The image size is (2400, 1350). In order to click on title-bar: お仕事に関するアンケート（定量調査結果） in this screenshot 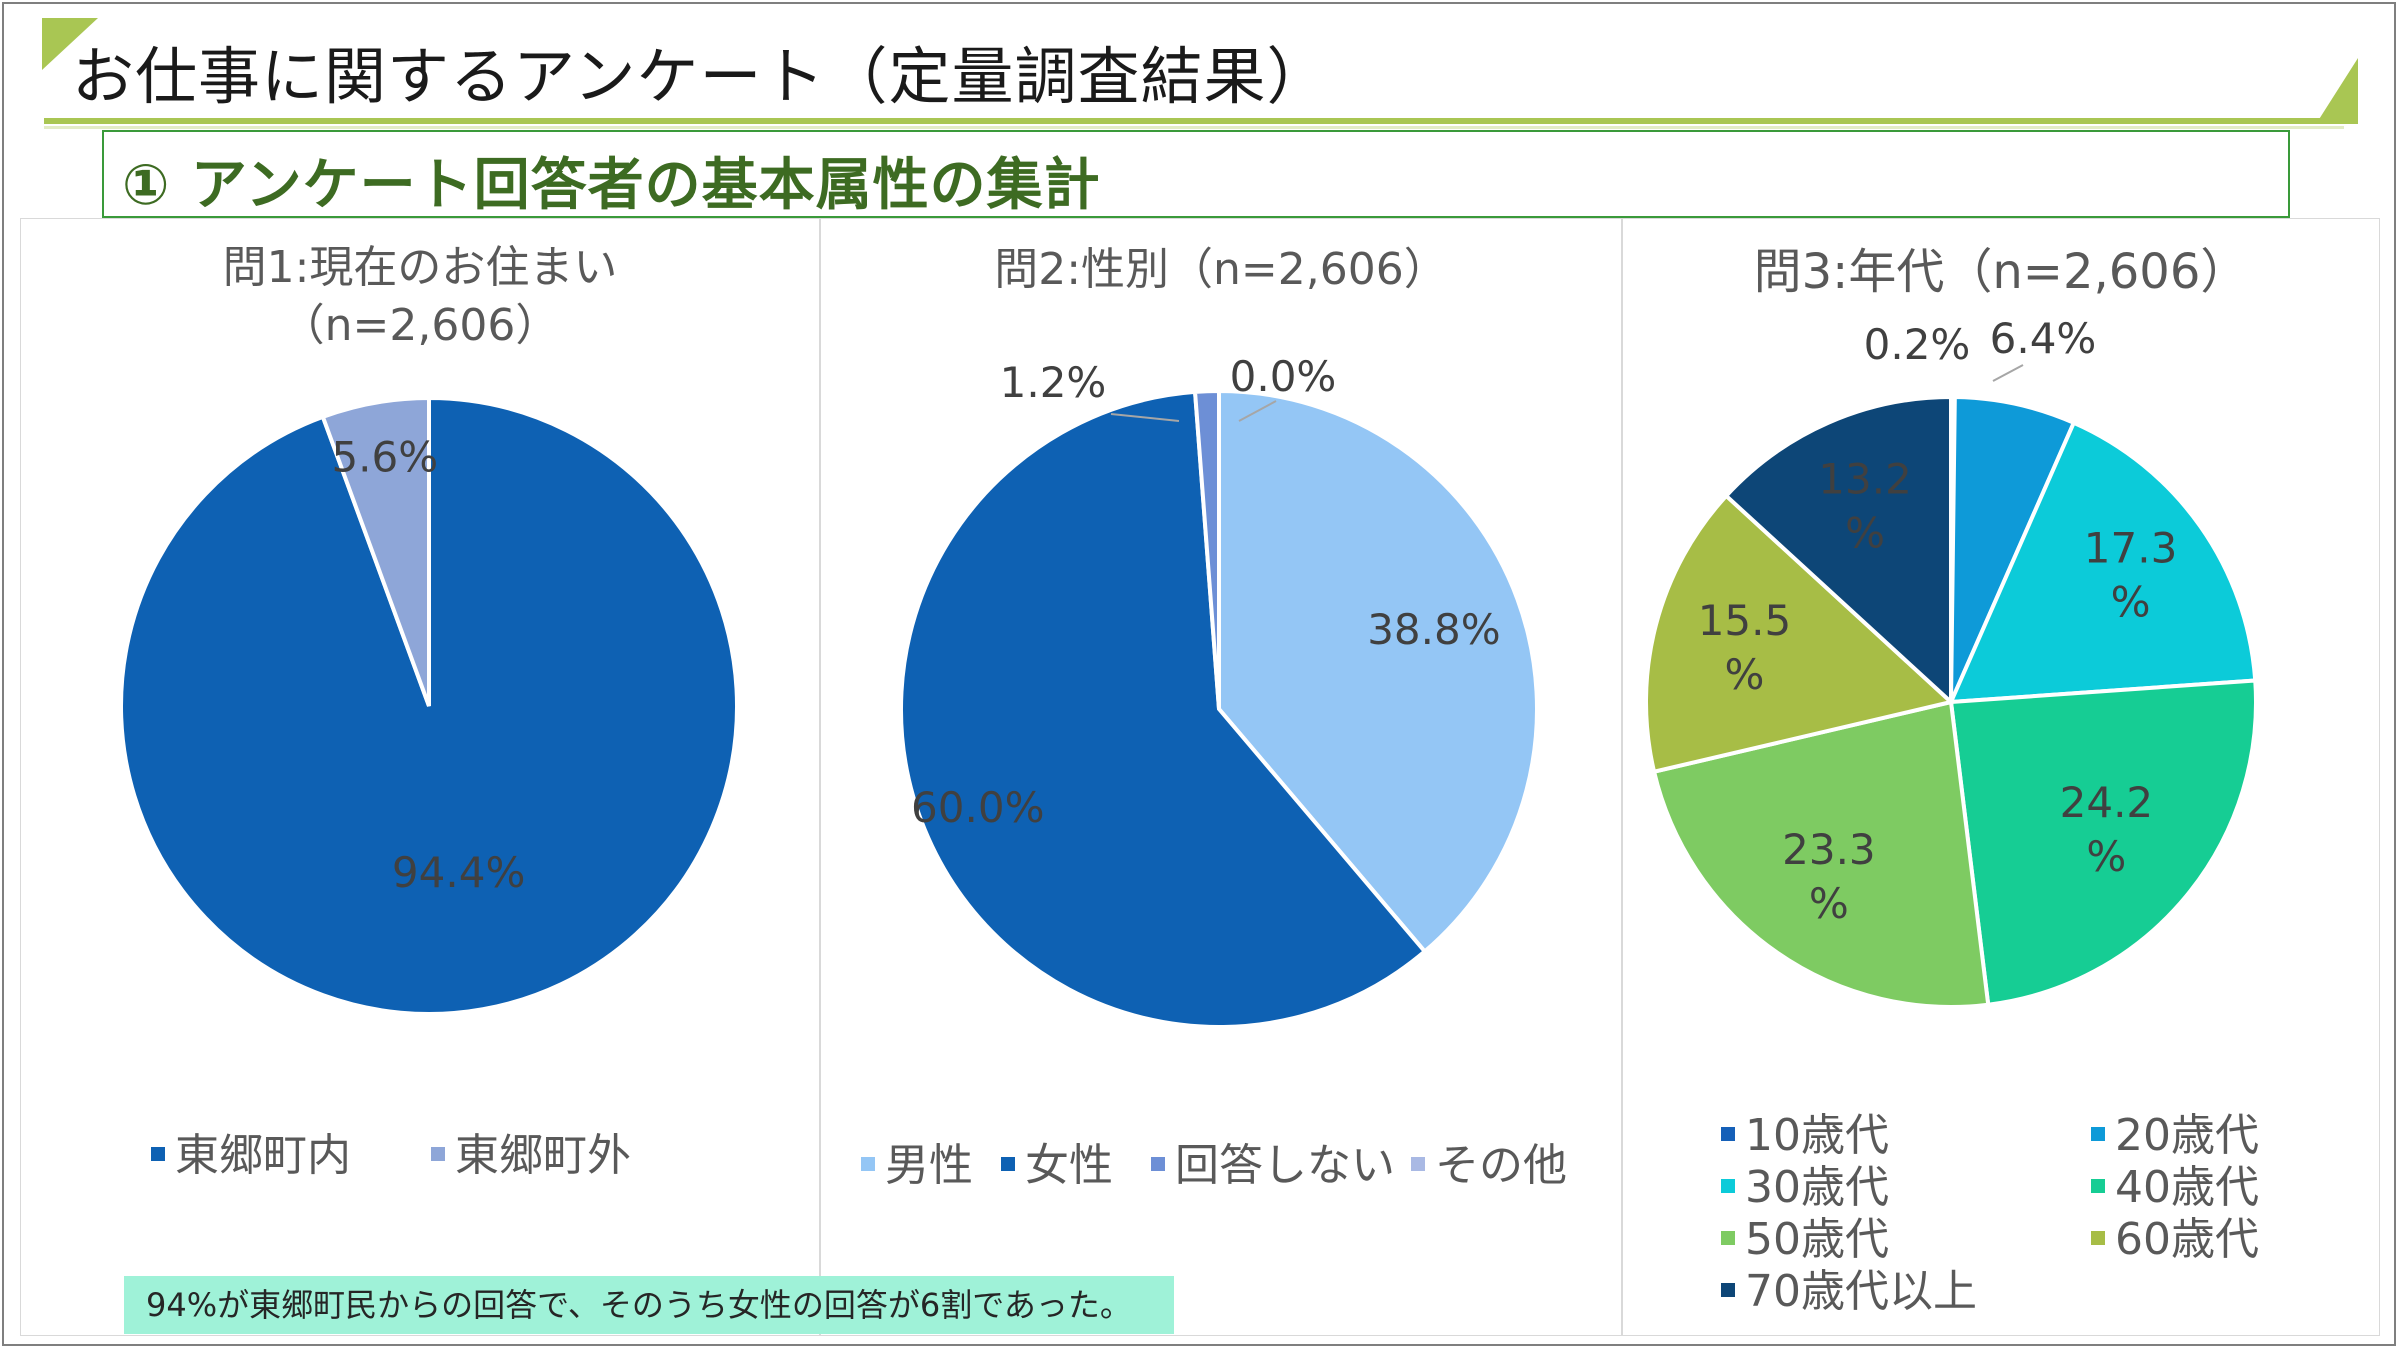, I will do `click(1200, 73)`.